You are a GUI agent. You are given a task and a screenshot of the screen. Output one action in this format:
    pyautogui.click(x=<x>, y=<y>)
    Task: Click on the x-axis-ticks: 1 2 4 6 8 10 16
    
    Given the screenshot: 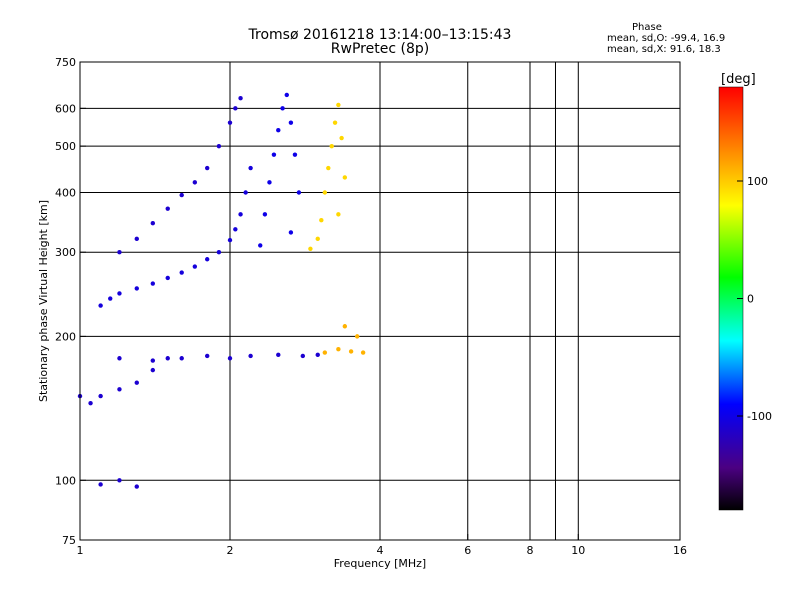 What is the action you would take?
    pyautogui.click(x=382, y=545)
    